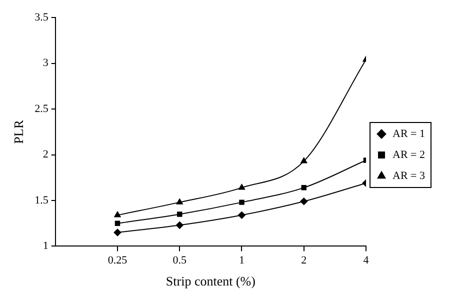  What do you see at coordinates (45, 246) in the screenshot?
I see `y-tick-label: 1` at bounding box center [45, 246].